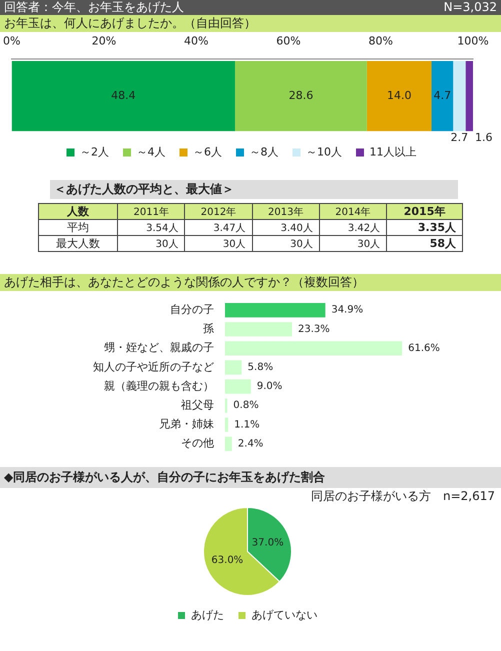 This screenshot has height=651, width=501. Describe the element at coordinates (347, 310) in the screenshot. I see `data-label: 34.9%` at that location.